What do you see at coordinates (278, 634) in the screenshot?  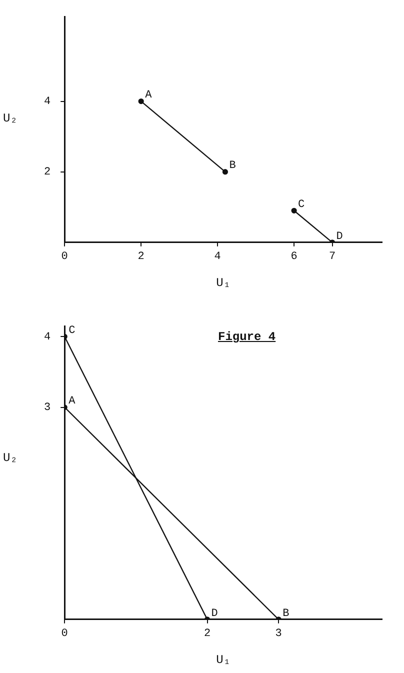 I see `x-tick-label: 3` at bounding box center [278, 634].